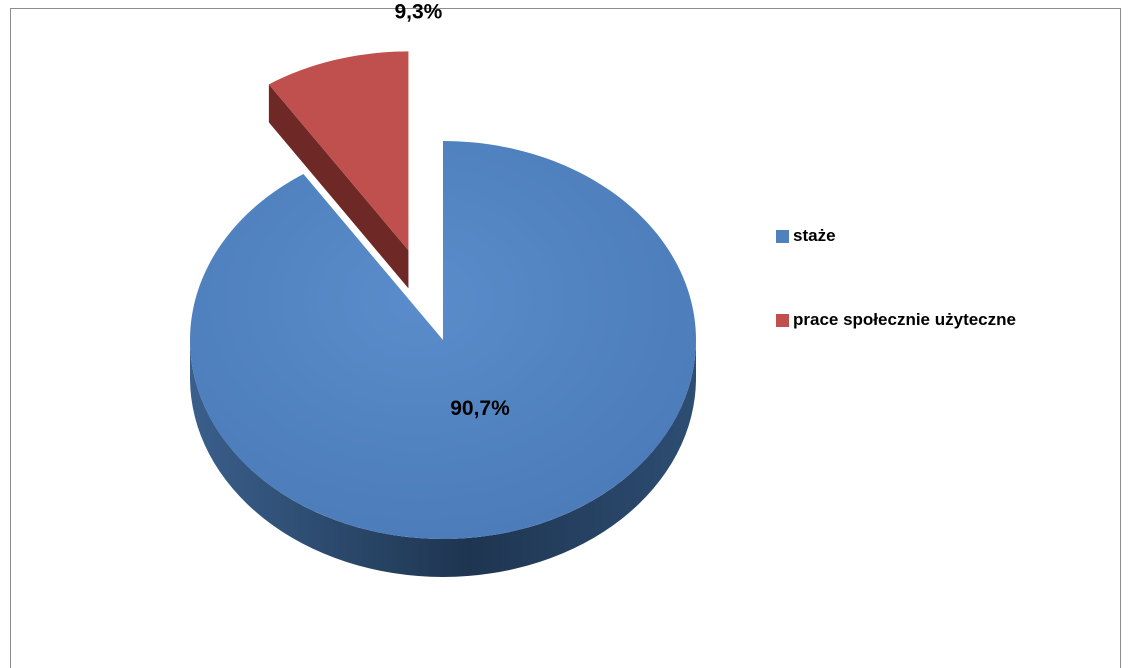 The width and height of the screenshot is (1131, 668). I want to click on legend-swatch-staze, so click(782, 236).